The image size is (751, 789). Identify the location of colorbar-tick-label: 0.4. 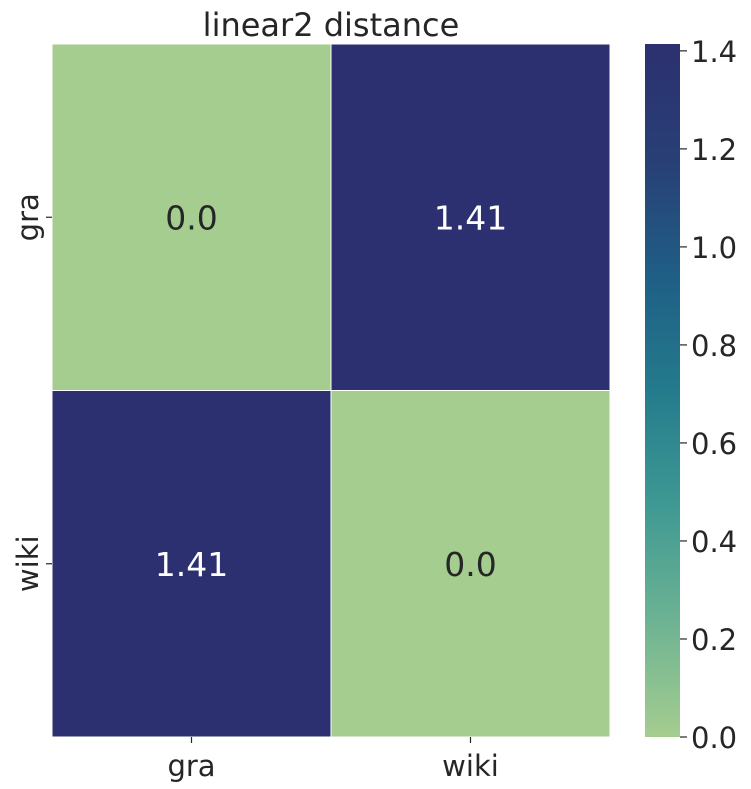
(714, 542).